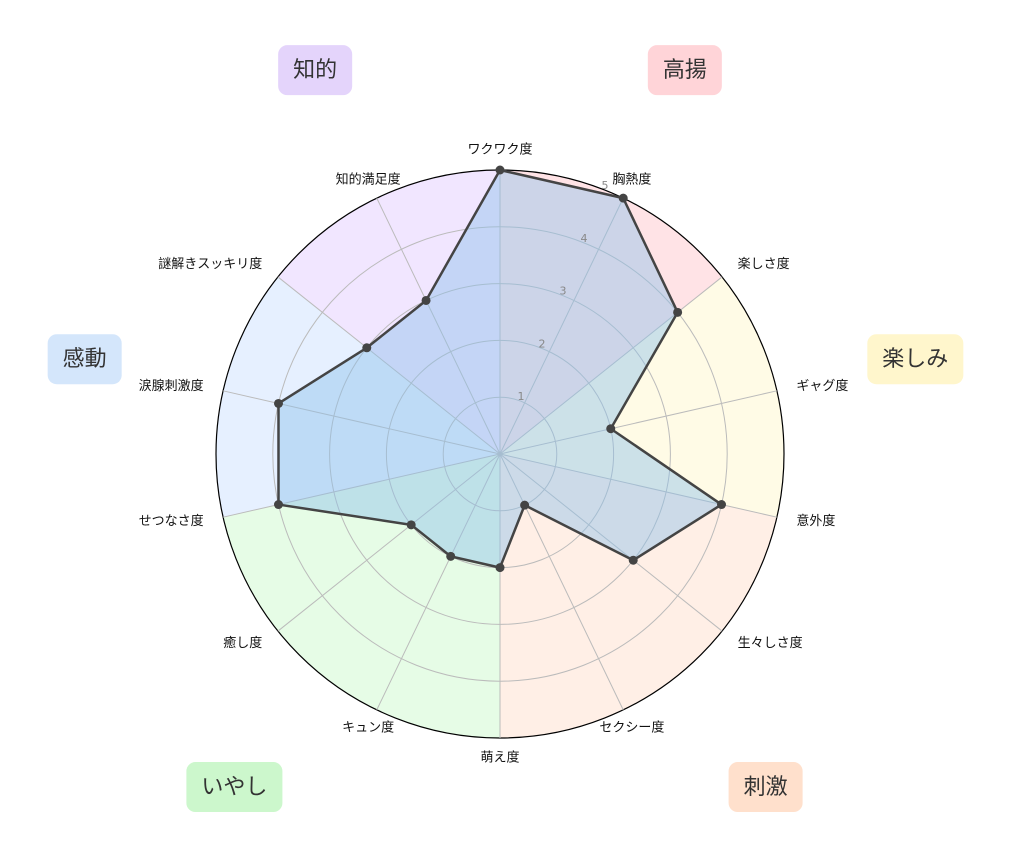  I want to click on group-label: 高揚, so click(685, 70).